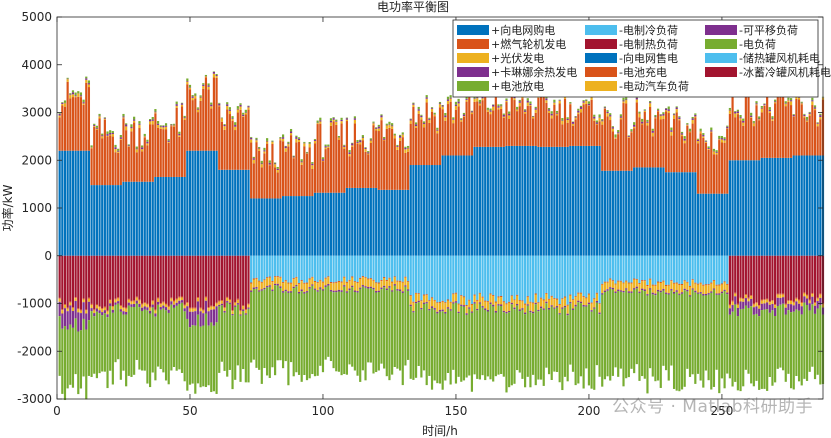  What do you see at coordinates (267, 171) in the screenshot?
I see `bar-2-t79` at bounding box center [267, 171].